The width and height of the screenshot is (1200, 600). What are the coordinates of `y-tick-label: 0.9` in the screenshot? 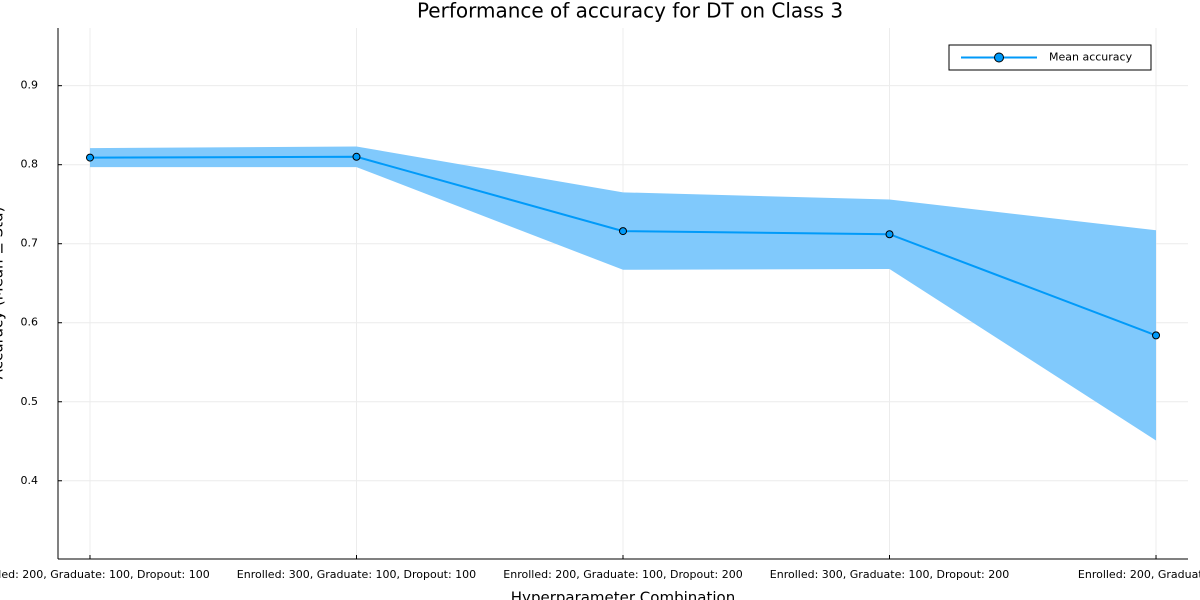 It's located at (30, 85).